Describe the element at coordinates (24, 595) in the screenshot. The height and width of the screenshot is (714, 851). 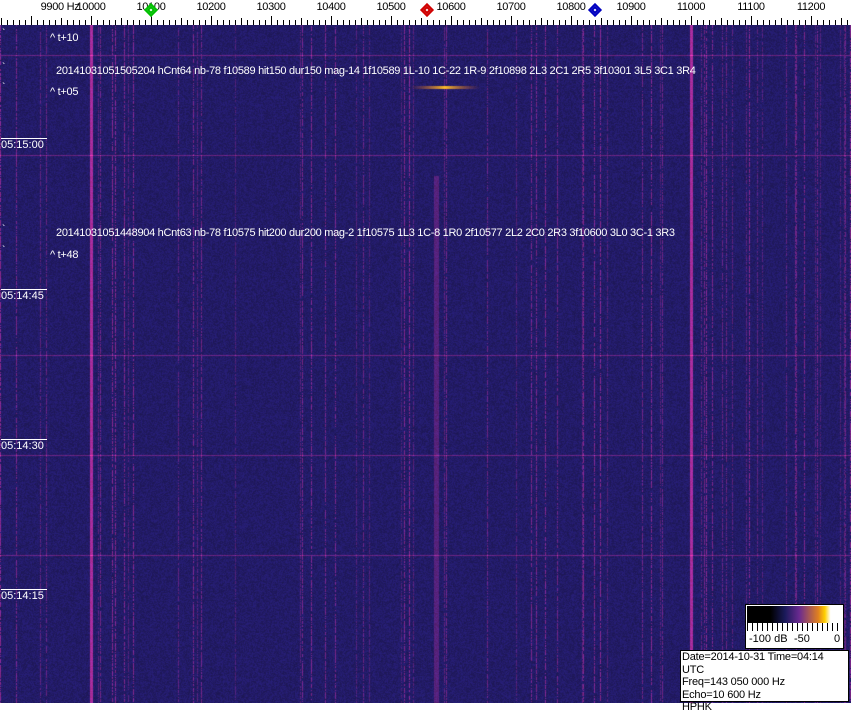
I see `time-label: 05:14:15` at that location.